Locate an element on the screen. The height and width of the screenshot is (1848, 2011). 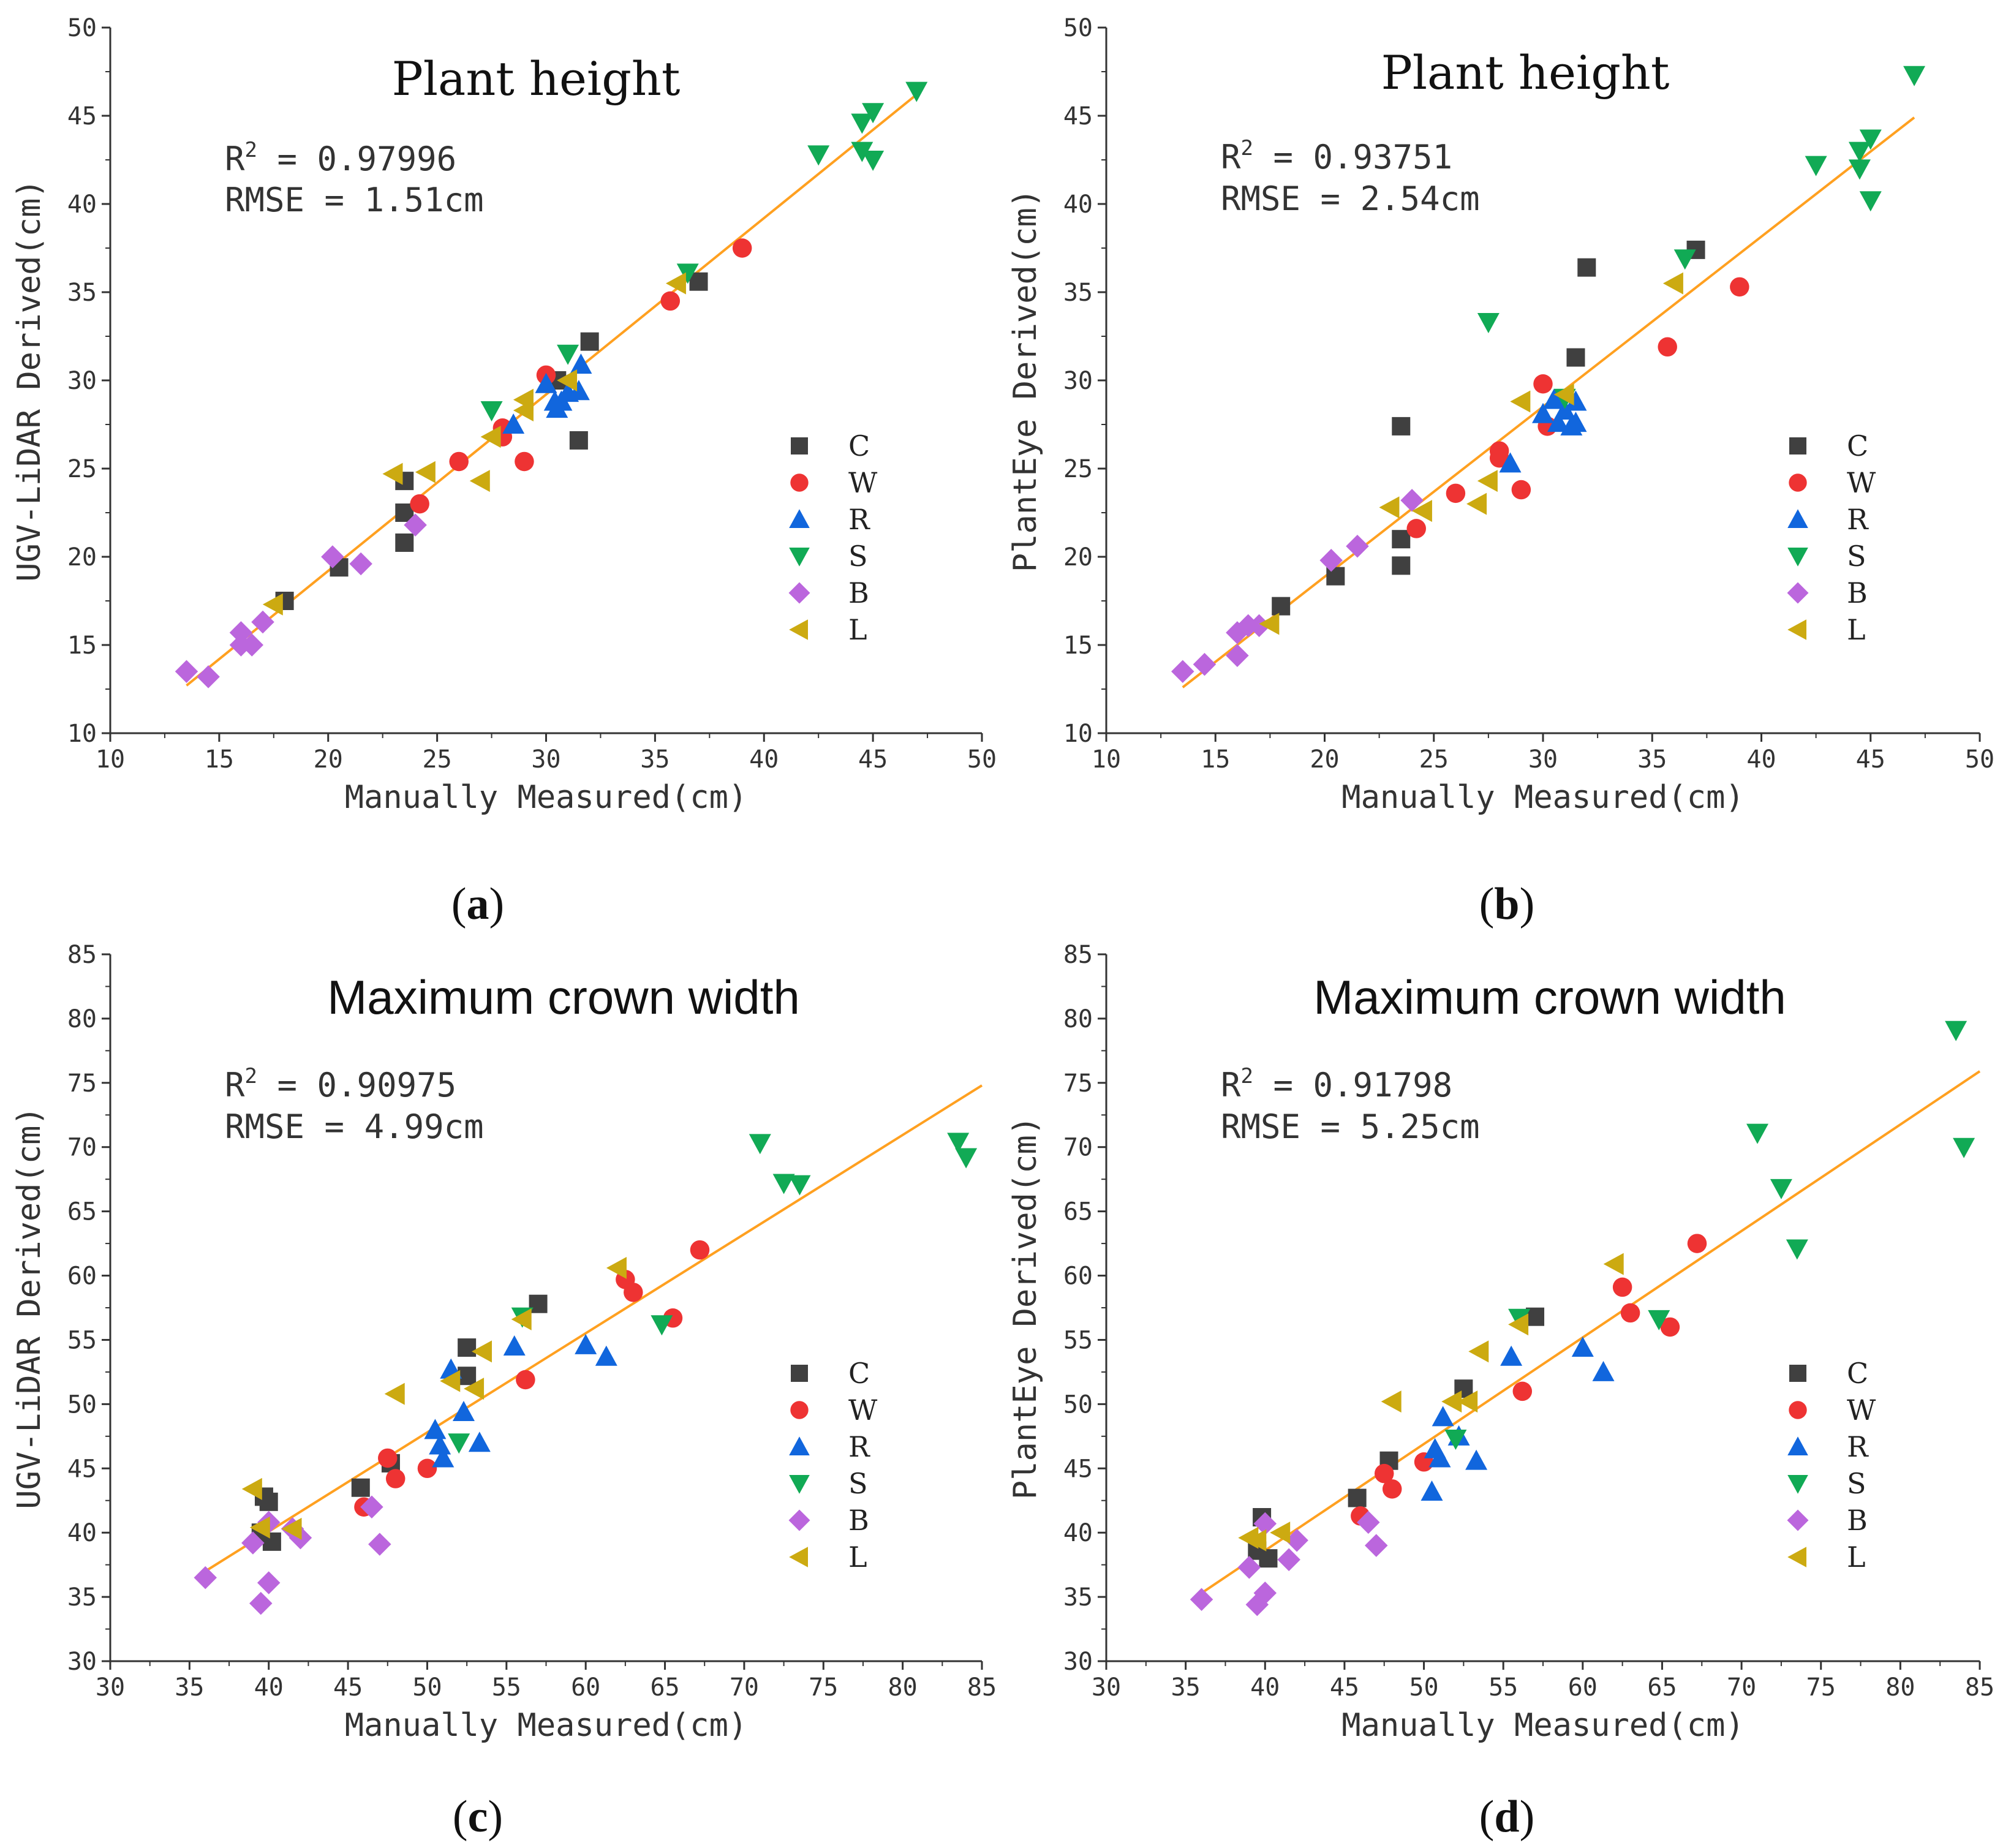
legend-marker-R is located at coordinates (799, 1445).